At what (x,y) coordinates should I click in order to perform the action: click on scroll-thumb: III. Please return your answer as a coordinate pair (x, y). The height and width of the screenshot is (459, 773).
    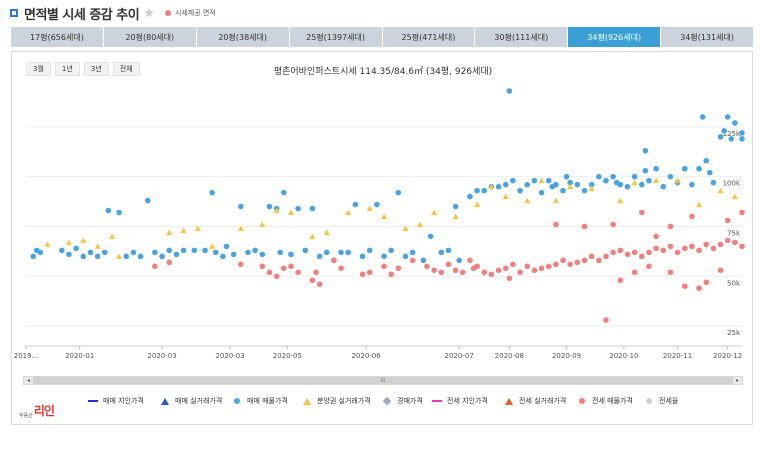
    Looking at the image, I should click on (383, 380).